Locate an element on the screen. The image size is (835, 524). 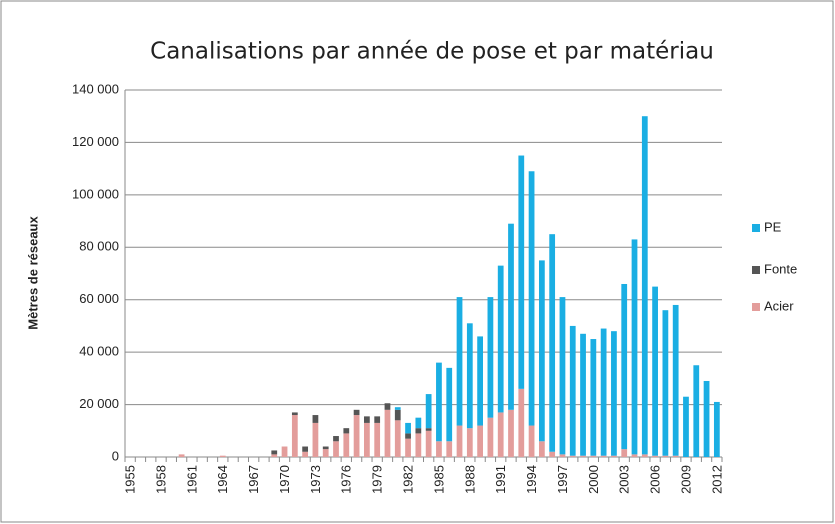
y-tick-label: 100 000 is located at coordinates (95, 193).